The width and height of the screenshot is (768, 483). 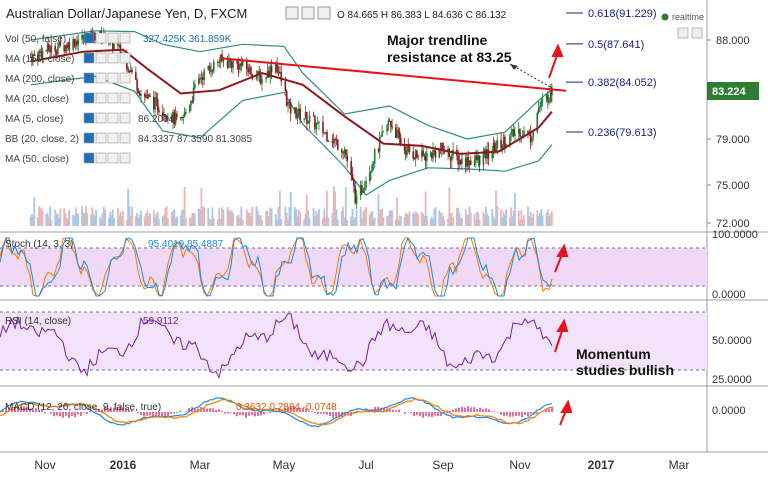 I want to click on indicator-label-bb: BB (20, close, 2), so click(x=42, y=139).